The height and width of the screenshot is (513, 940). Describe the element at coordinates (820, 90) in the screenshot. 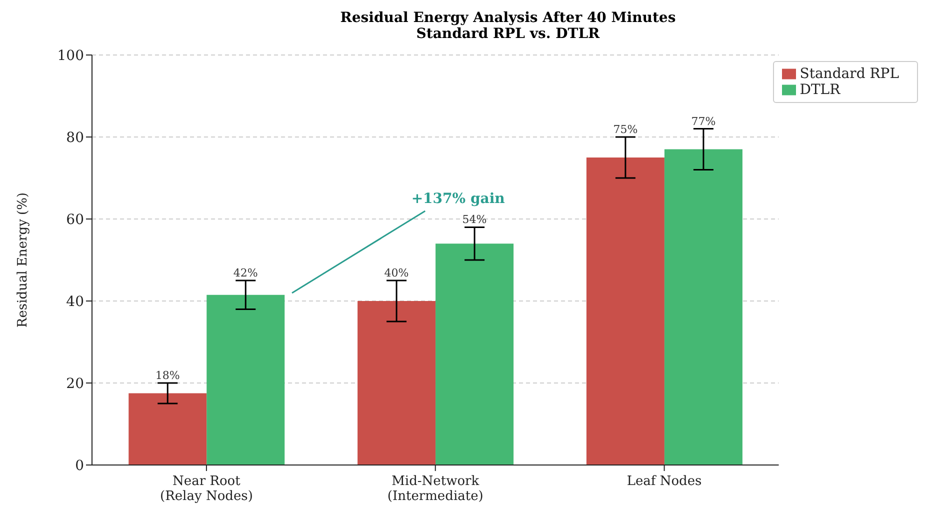

I see `legend-label: DTLR` at that location.